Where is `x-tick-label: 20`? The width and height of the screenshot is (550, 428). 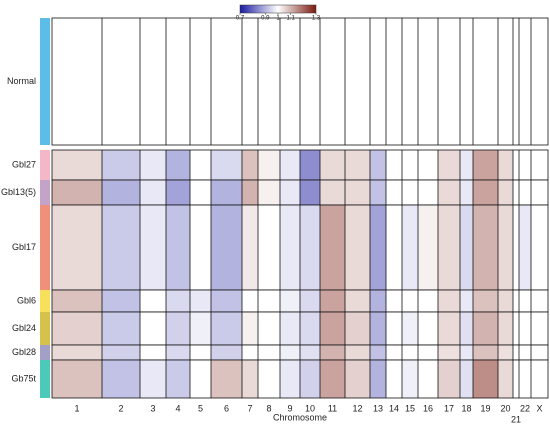 x-tick-label: 20 is located at coordinates (505, 408).